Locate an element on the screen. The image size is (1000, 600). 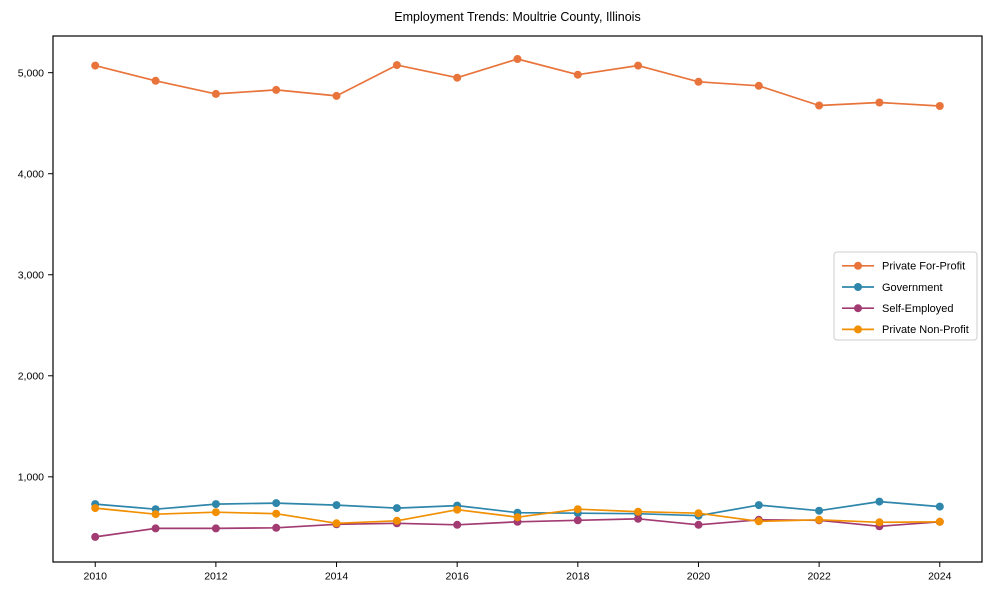
x-tick-label: 2020 is located at coordinates (699, 577).